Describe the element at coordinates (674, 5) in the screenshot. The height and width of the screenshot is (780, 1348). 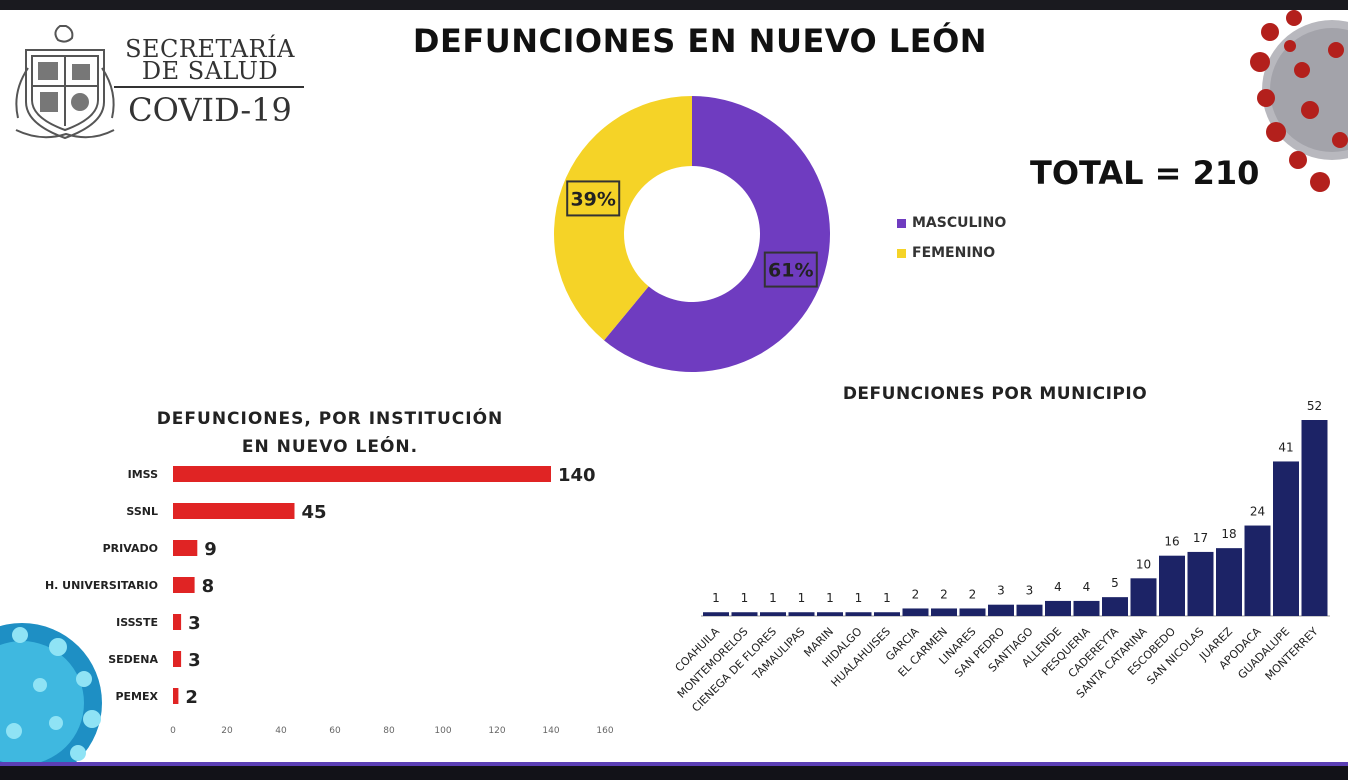
I see `top-frame-bar` at that location.